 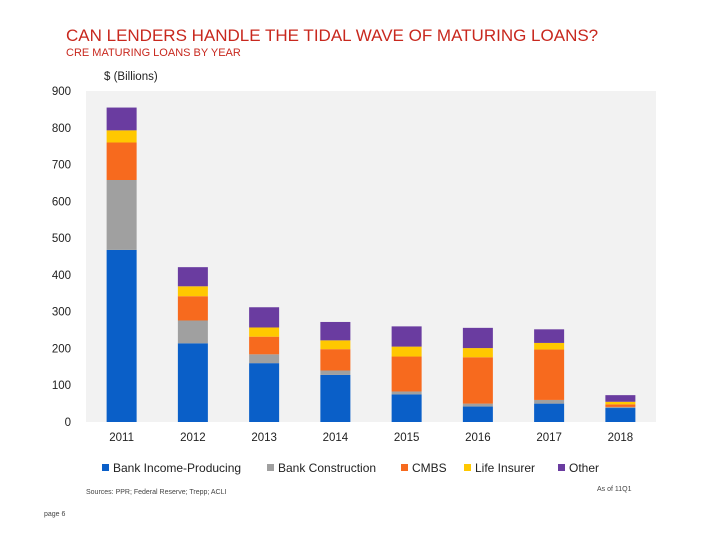 What do you see at coordinates (153, 53) in the screenshot?
I see `page-subtitle: CRE MATURING LOANS BY YEAR` at bounding box center [153, 53].